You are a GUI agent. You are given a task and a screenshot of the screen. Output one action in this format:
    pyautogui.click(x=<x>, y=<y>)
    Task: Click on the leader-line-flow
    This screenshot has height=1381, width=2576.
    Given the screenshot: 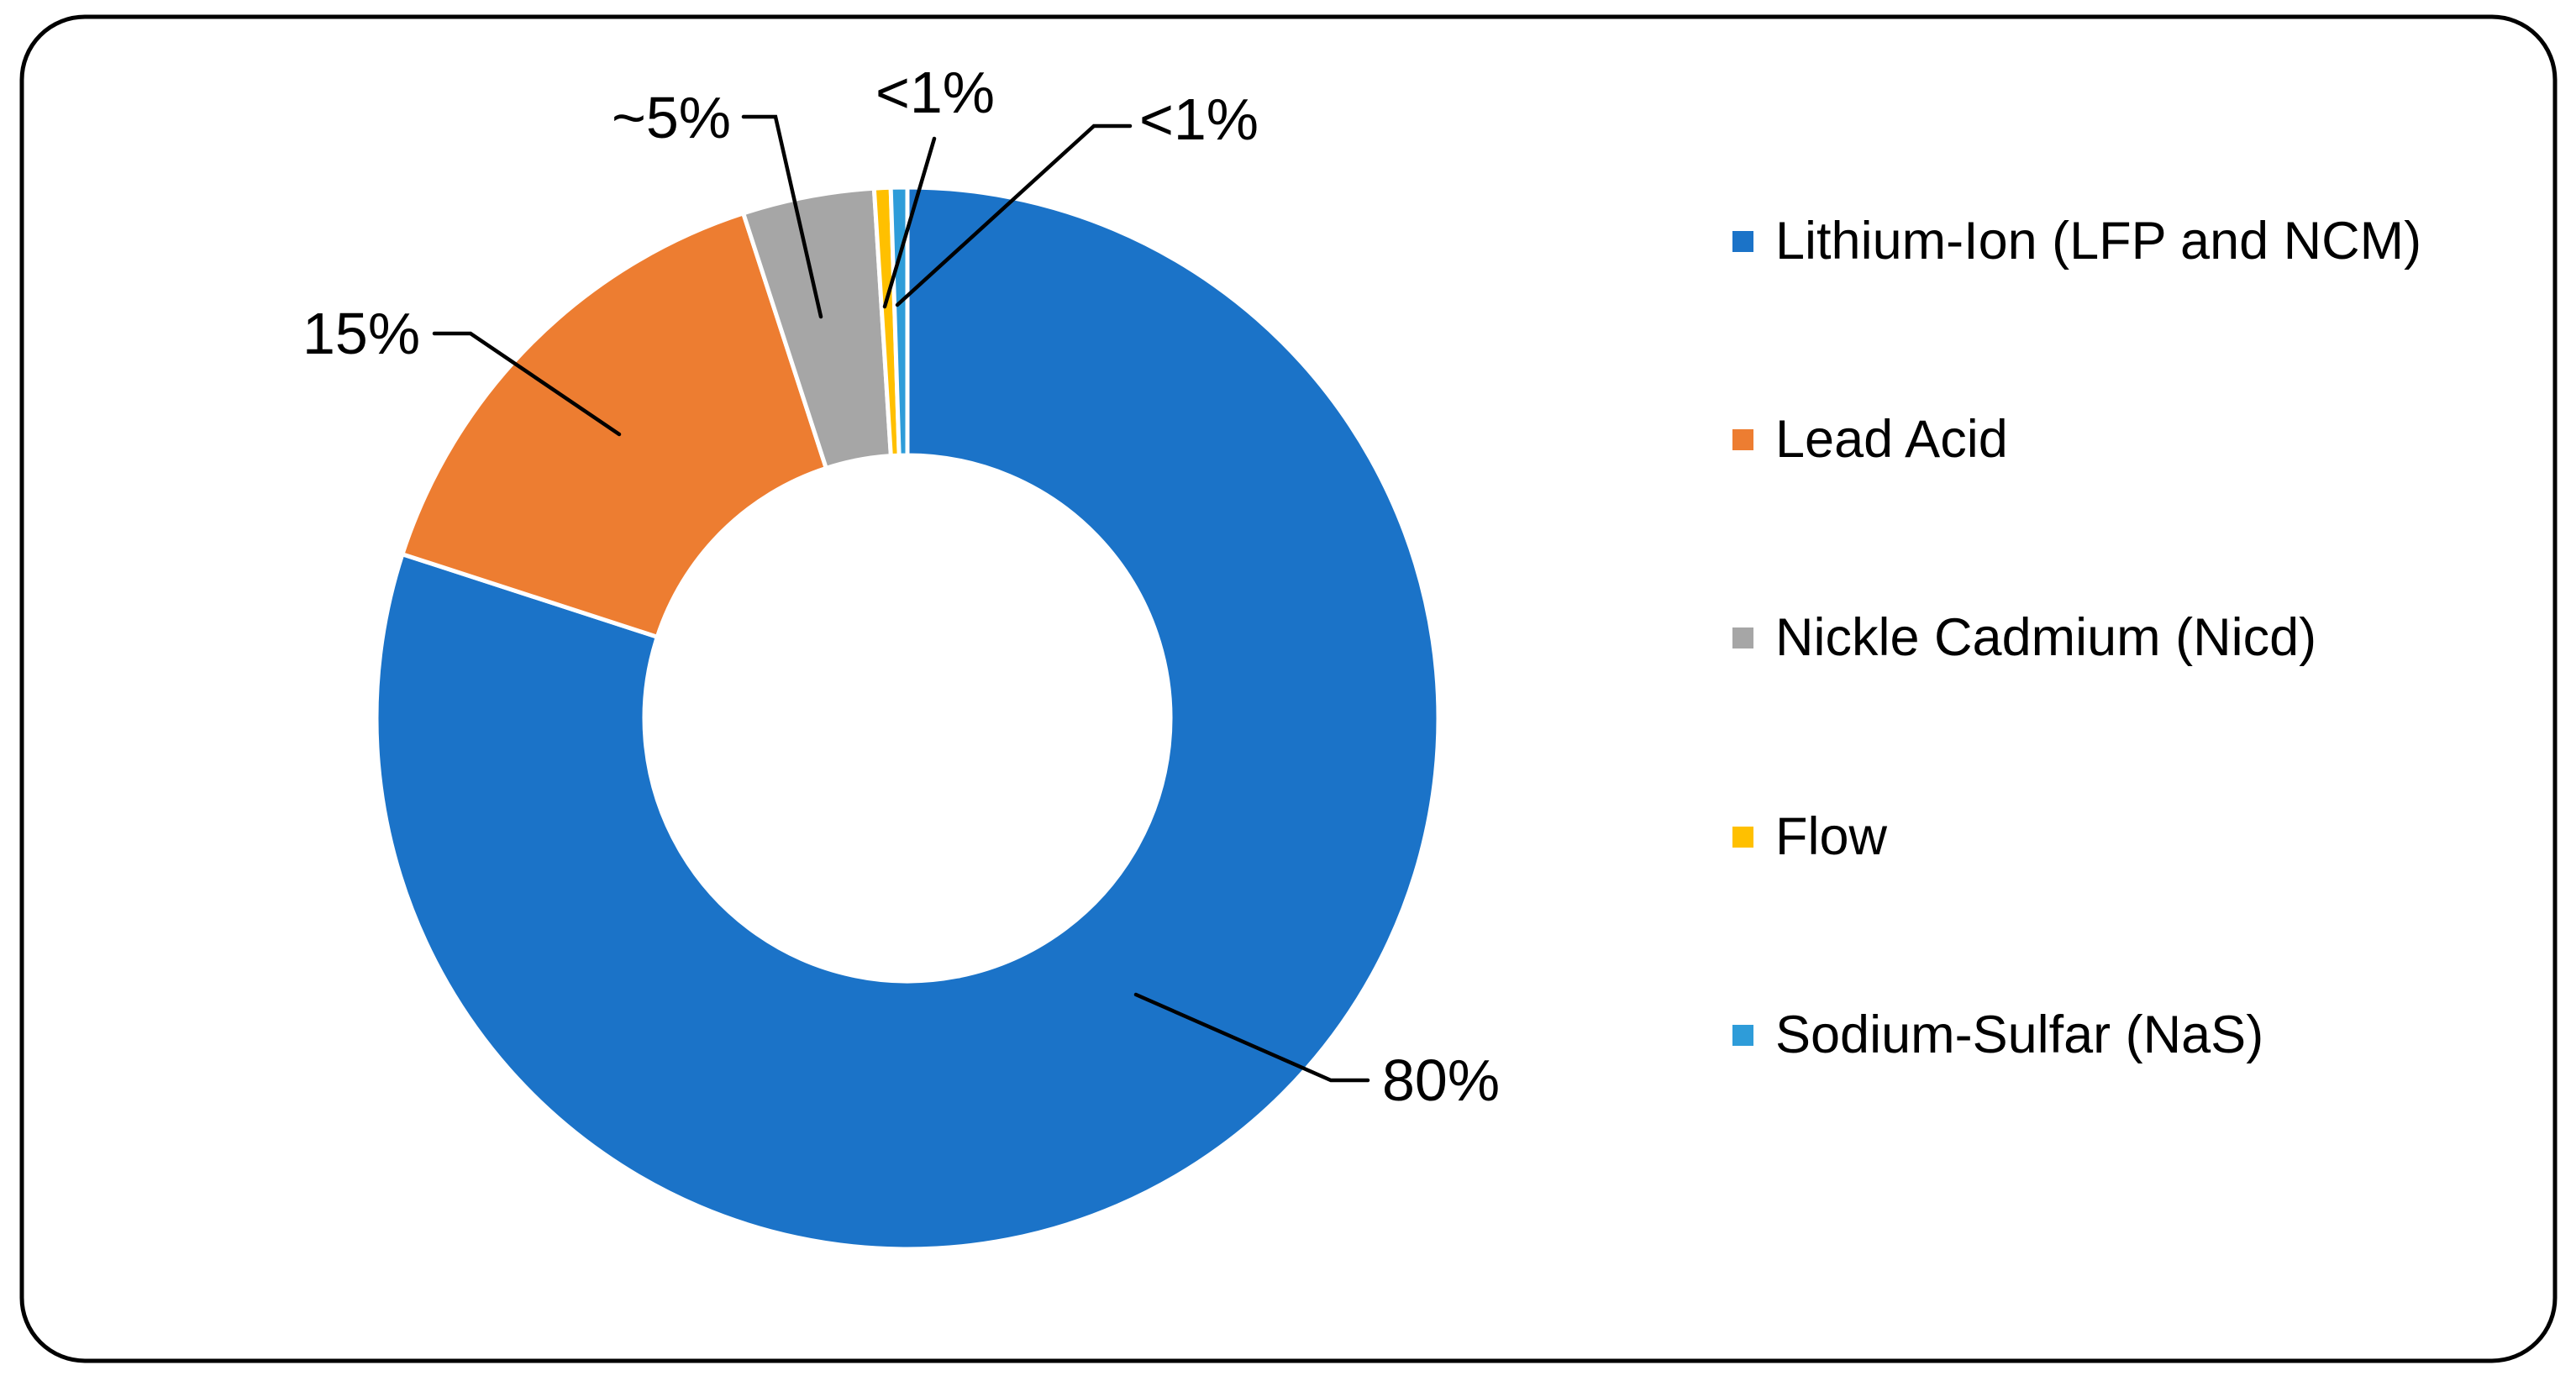 What is the action you would take?
    pyautogui.click(x=910, y=223)
    